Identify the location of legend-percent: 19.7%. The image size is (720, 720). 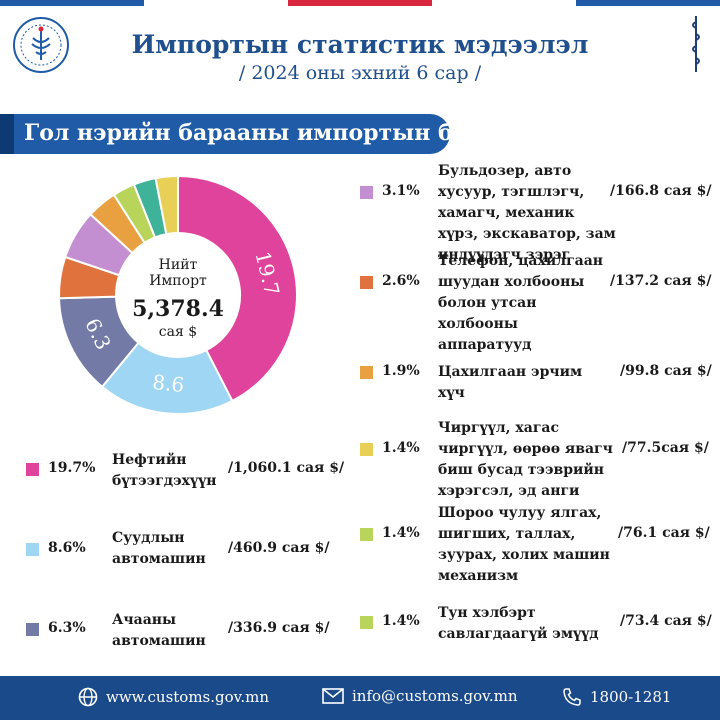
(72, 468).